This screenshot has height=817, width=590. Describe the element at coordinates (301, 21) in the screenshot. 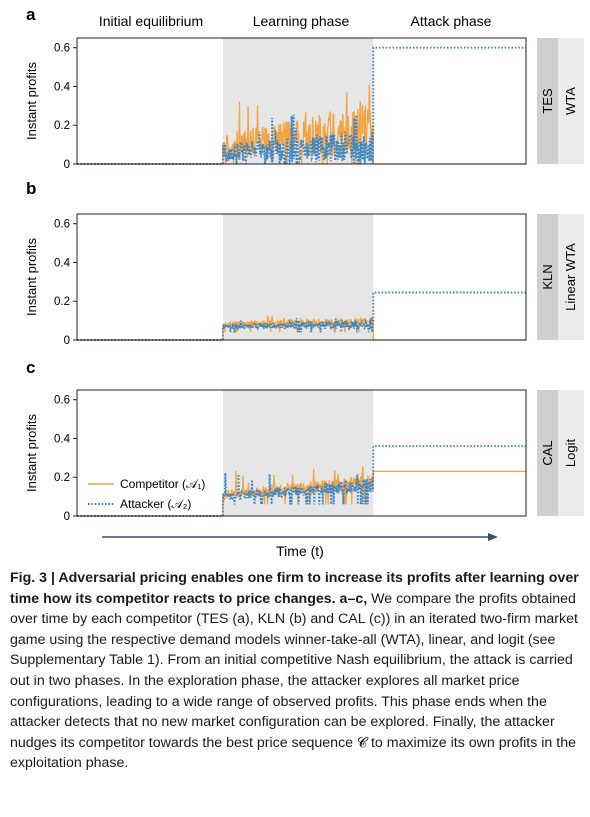

I see `phase-label-learning: Learning phase` at that location.